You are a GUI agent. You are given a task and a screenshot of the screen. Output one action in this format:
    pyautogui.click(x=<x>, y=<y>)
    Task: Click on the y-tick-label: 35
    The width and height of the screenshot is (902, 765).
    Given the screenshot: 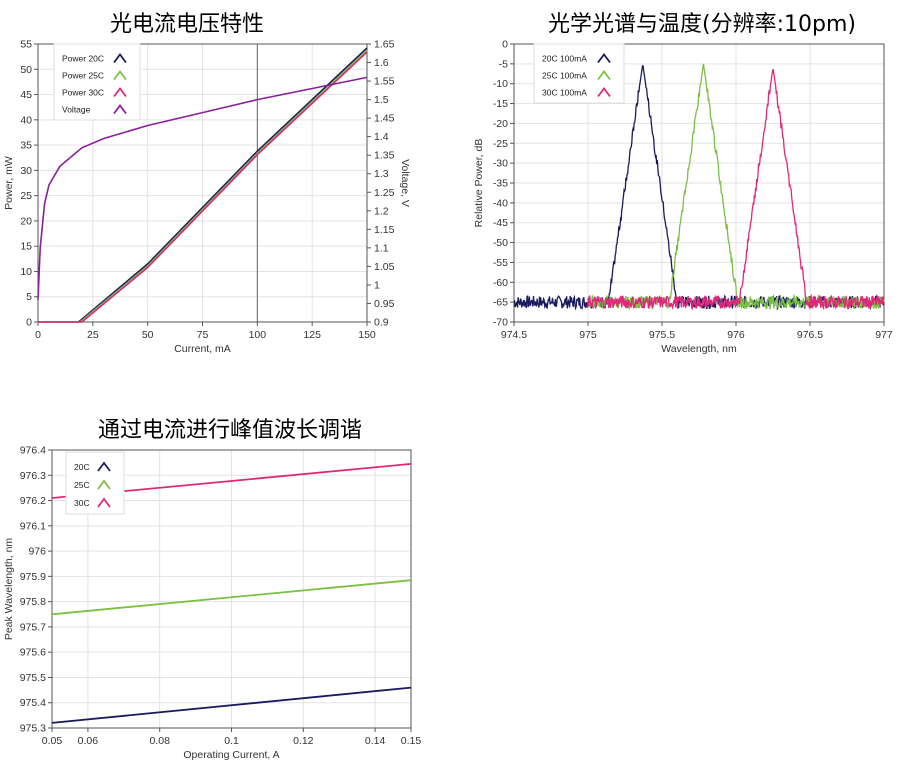 What is the action you would take?
    pyautogui.click(x=26, y=146)
    